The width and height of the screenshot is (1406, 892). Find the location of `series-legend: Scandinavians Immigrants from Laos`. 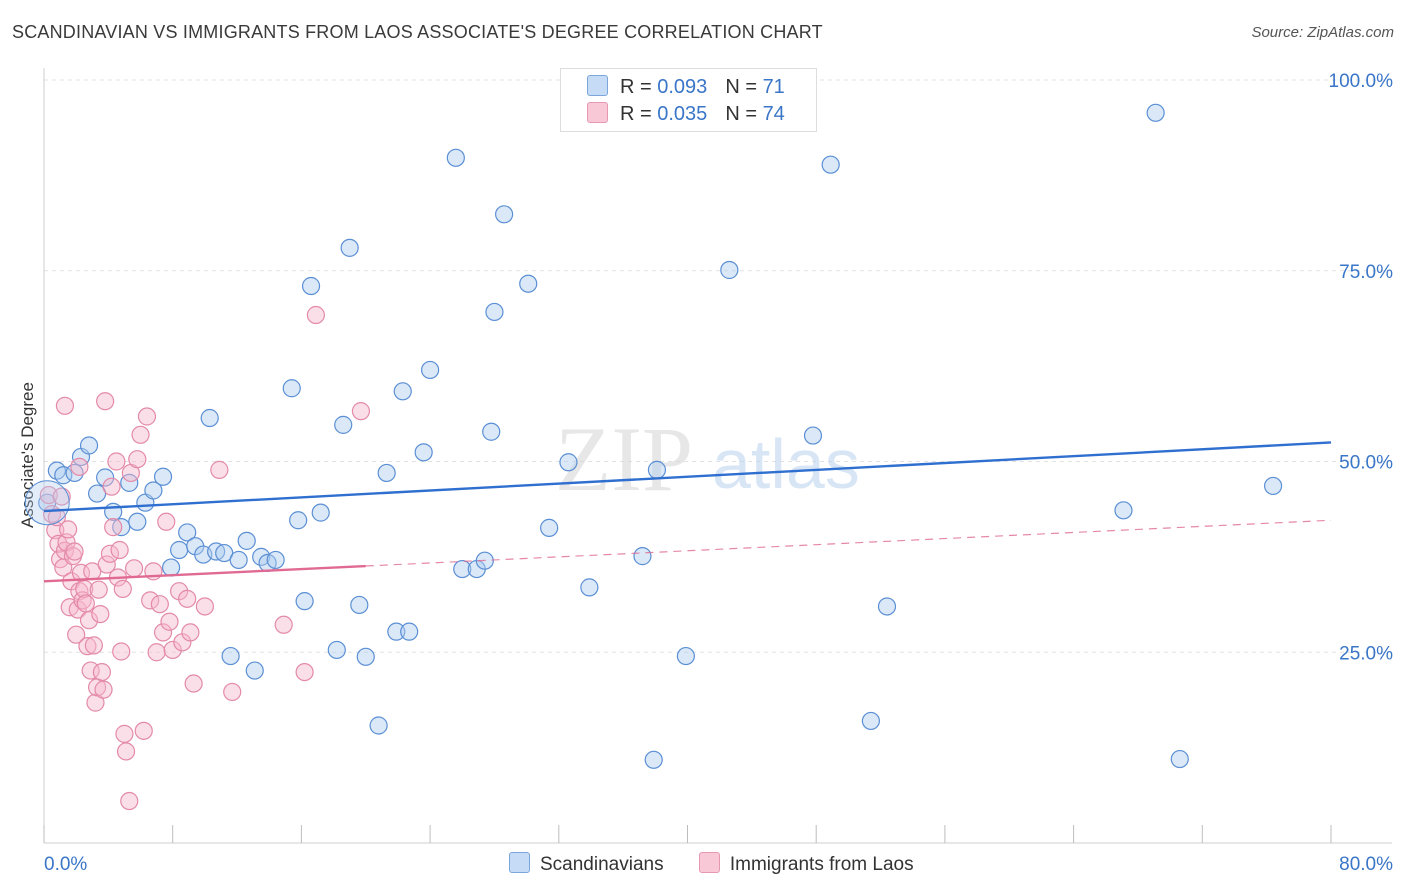

series-legend: Scandinavians Immigrants from Laos is located at coordinates (726, 864).